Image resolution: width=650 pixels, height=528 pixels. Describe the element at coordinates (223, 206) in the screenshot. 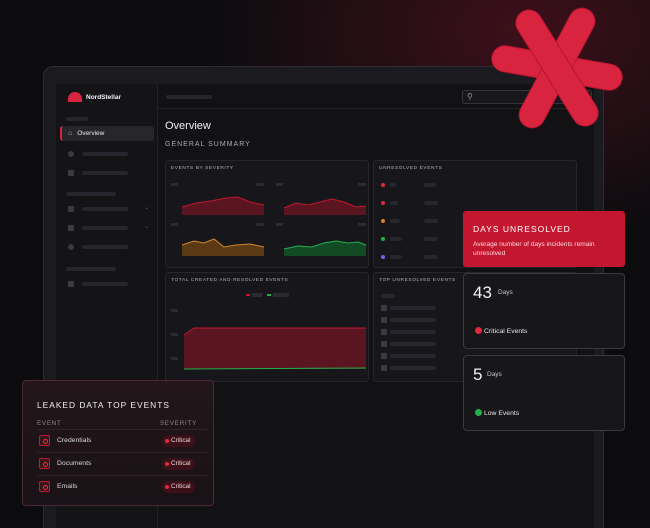

I see `critical-area` at that location.